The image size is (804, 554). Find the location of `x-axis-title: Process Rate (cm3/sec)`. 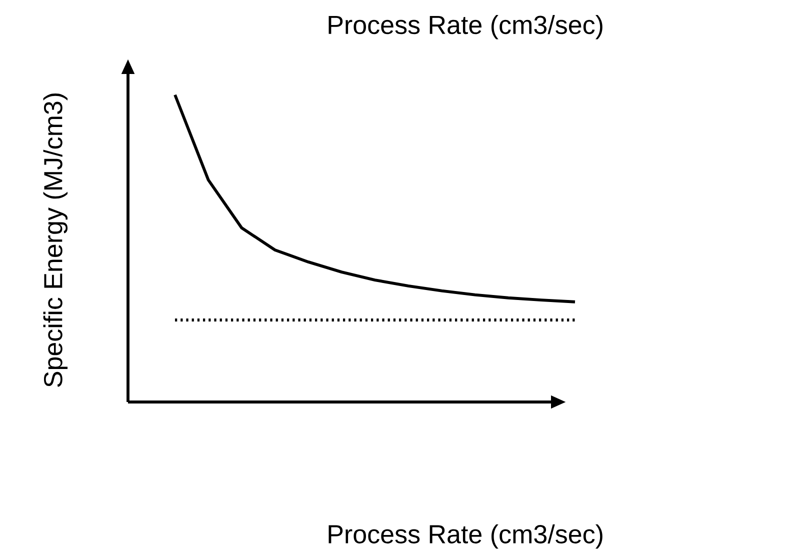

x-axis-title: Process Rate (cm3/sec) is located at coordinates (465, 536).